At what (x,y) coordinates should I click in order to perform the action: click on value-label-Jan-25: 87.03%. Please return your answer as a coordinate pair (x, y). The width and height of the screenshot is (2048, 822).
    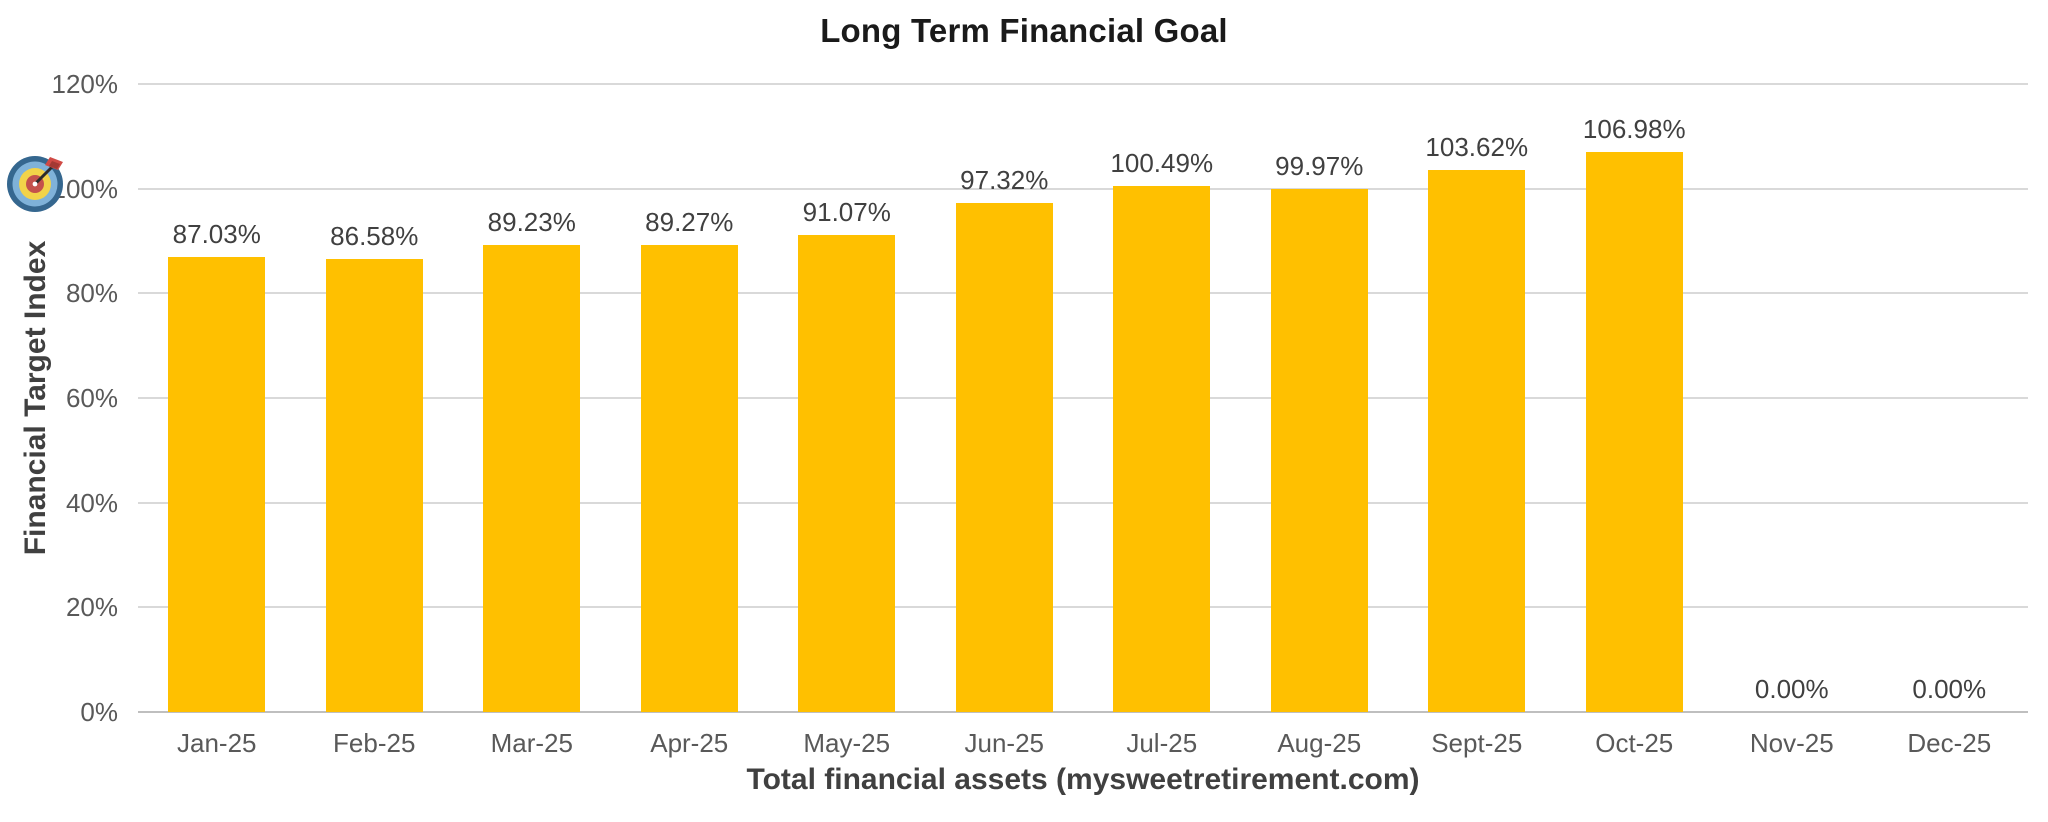
    Looking at the image, I should click on (216, 233).